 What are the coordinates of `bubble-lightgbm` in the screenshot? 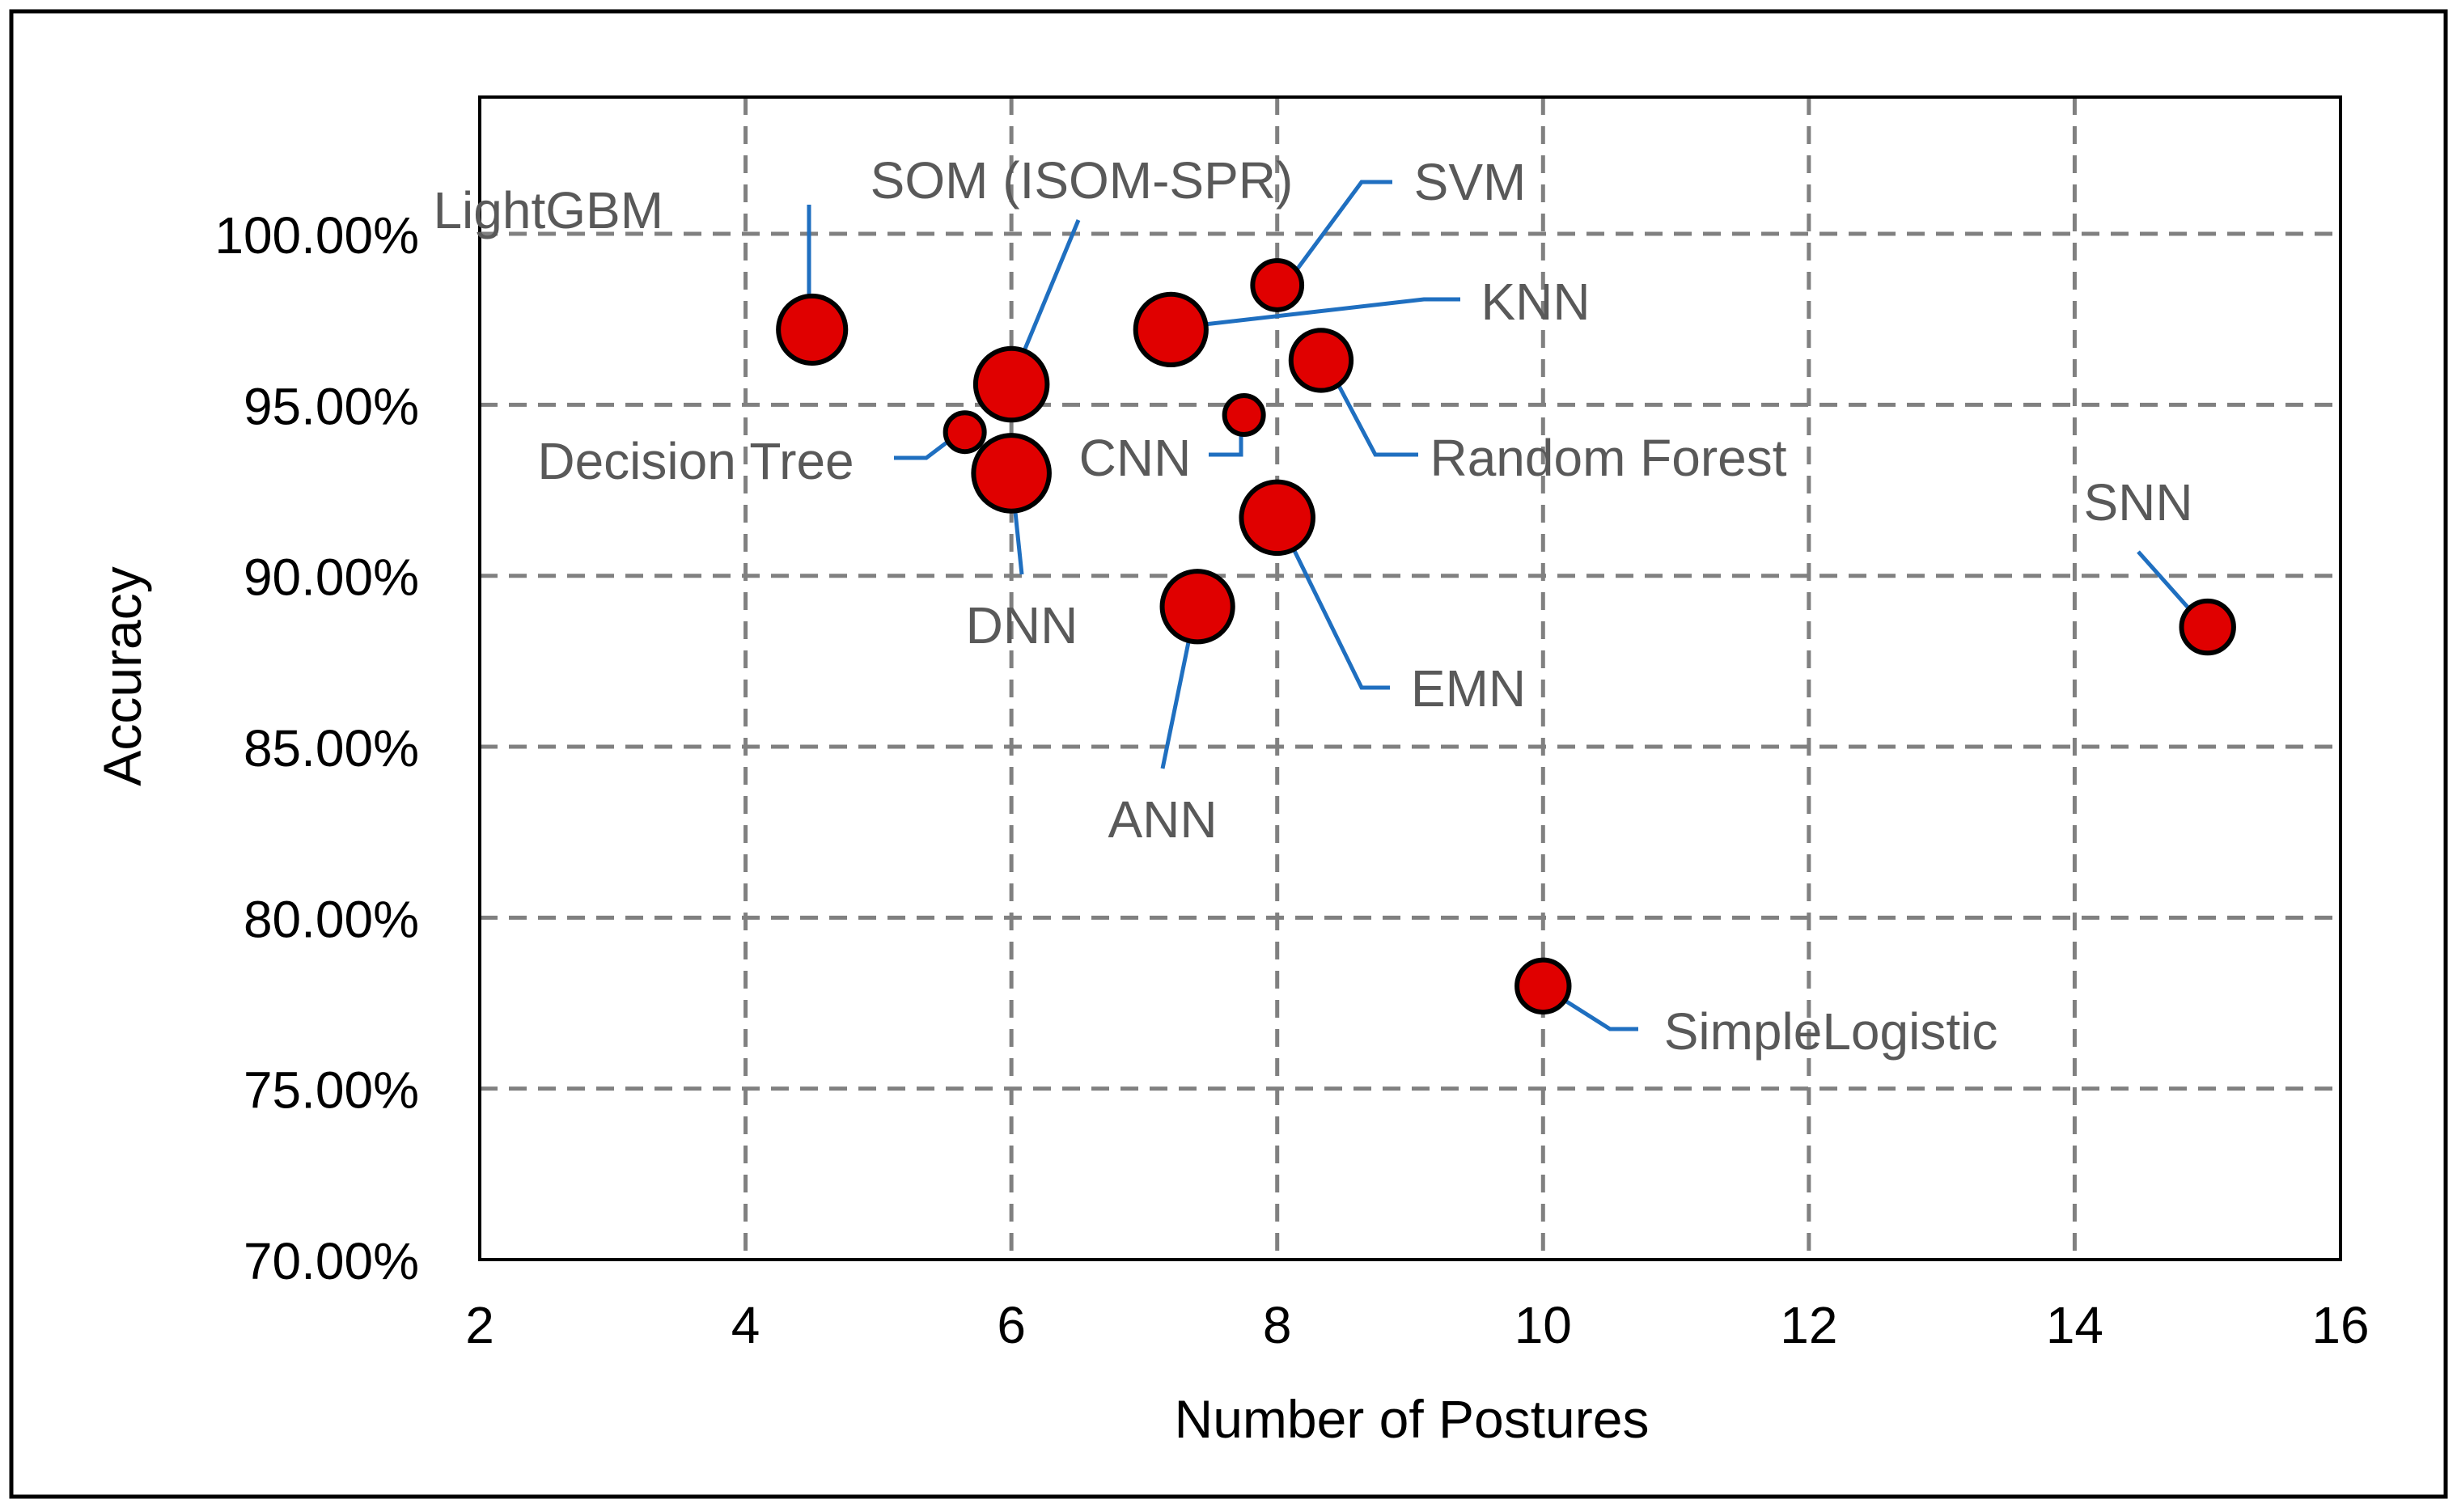 It's located at (812, 329).